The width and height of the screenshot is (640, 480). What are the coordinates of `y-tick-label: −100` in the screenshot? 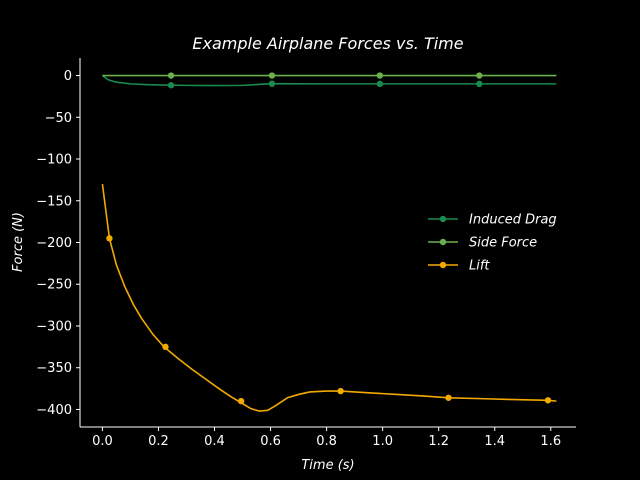 It's located at (54, 160).